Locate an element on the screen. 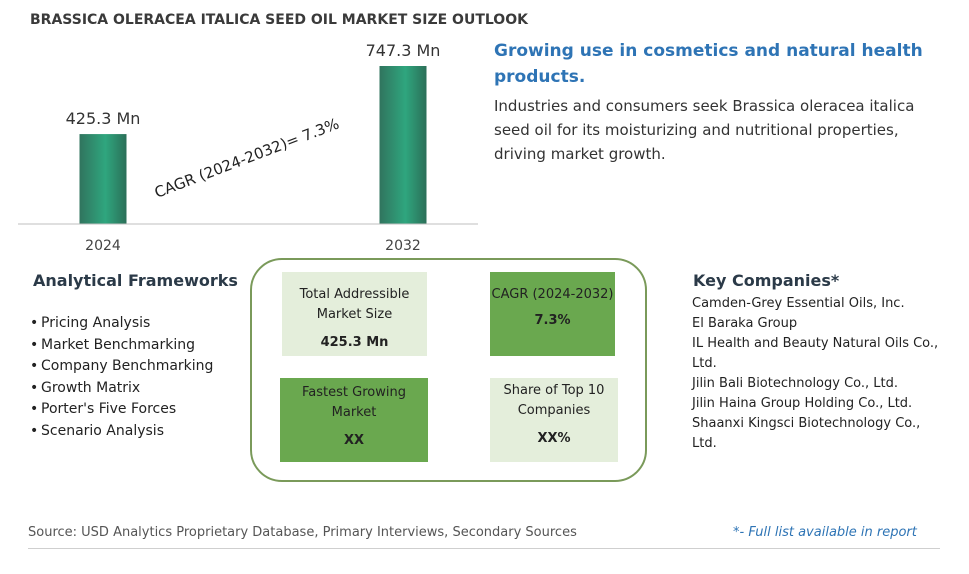  framework-item: Porter's Five Forces is located at coordinates (121, 410).